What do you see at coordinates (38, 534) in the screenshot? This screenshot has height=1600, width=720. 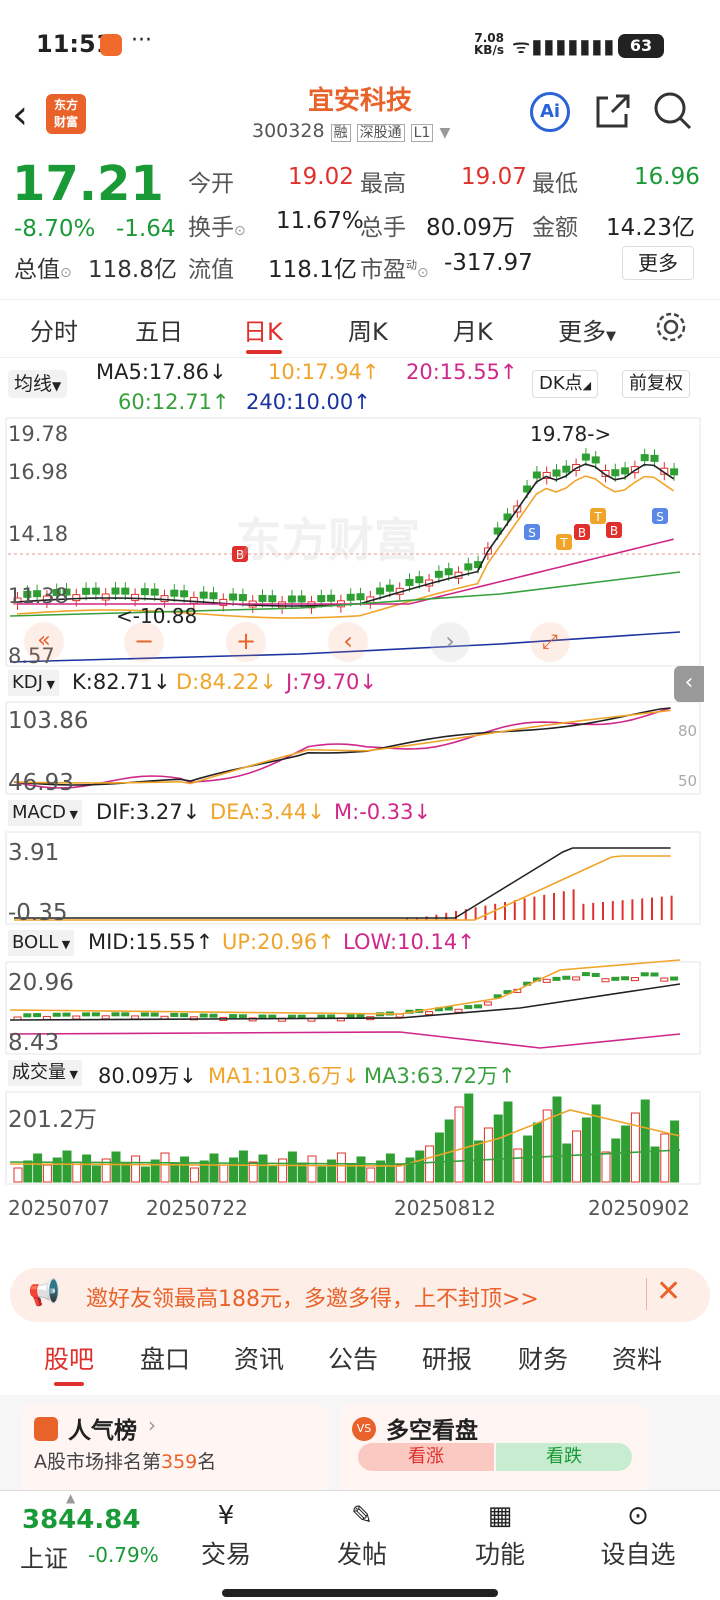 I see `y-axis-3: 14.18` at bounding box center [38, 534].